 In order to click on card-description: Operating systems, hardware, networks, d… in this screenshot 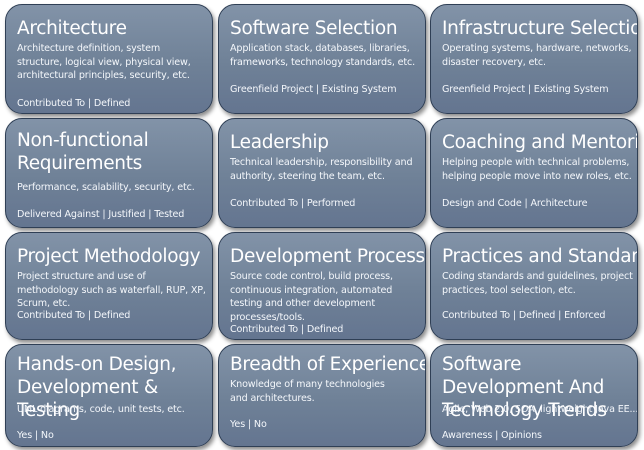, I will do `click(537, 55)`.